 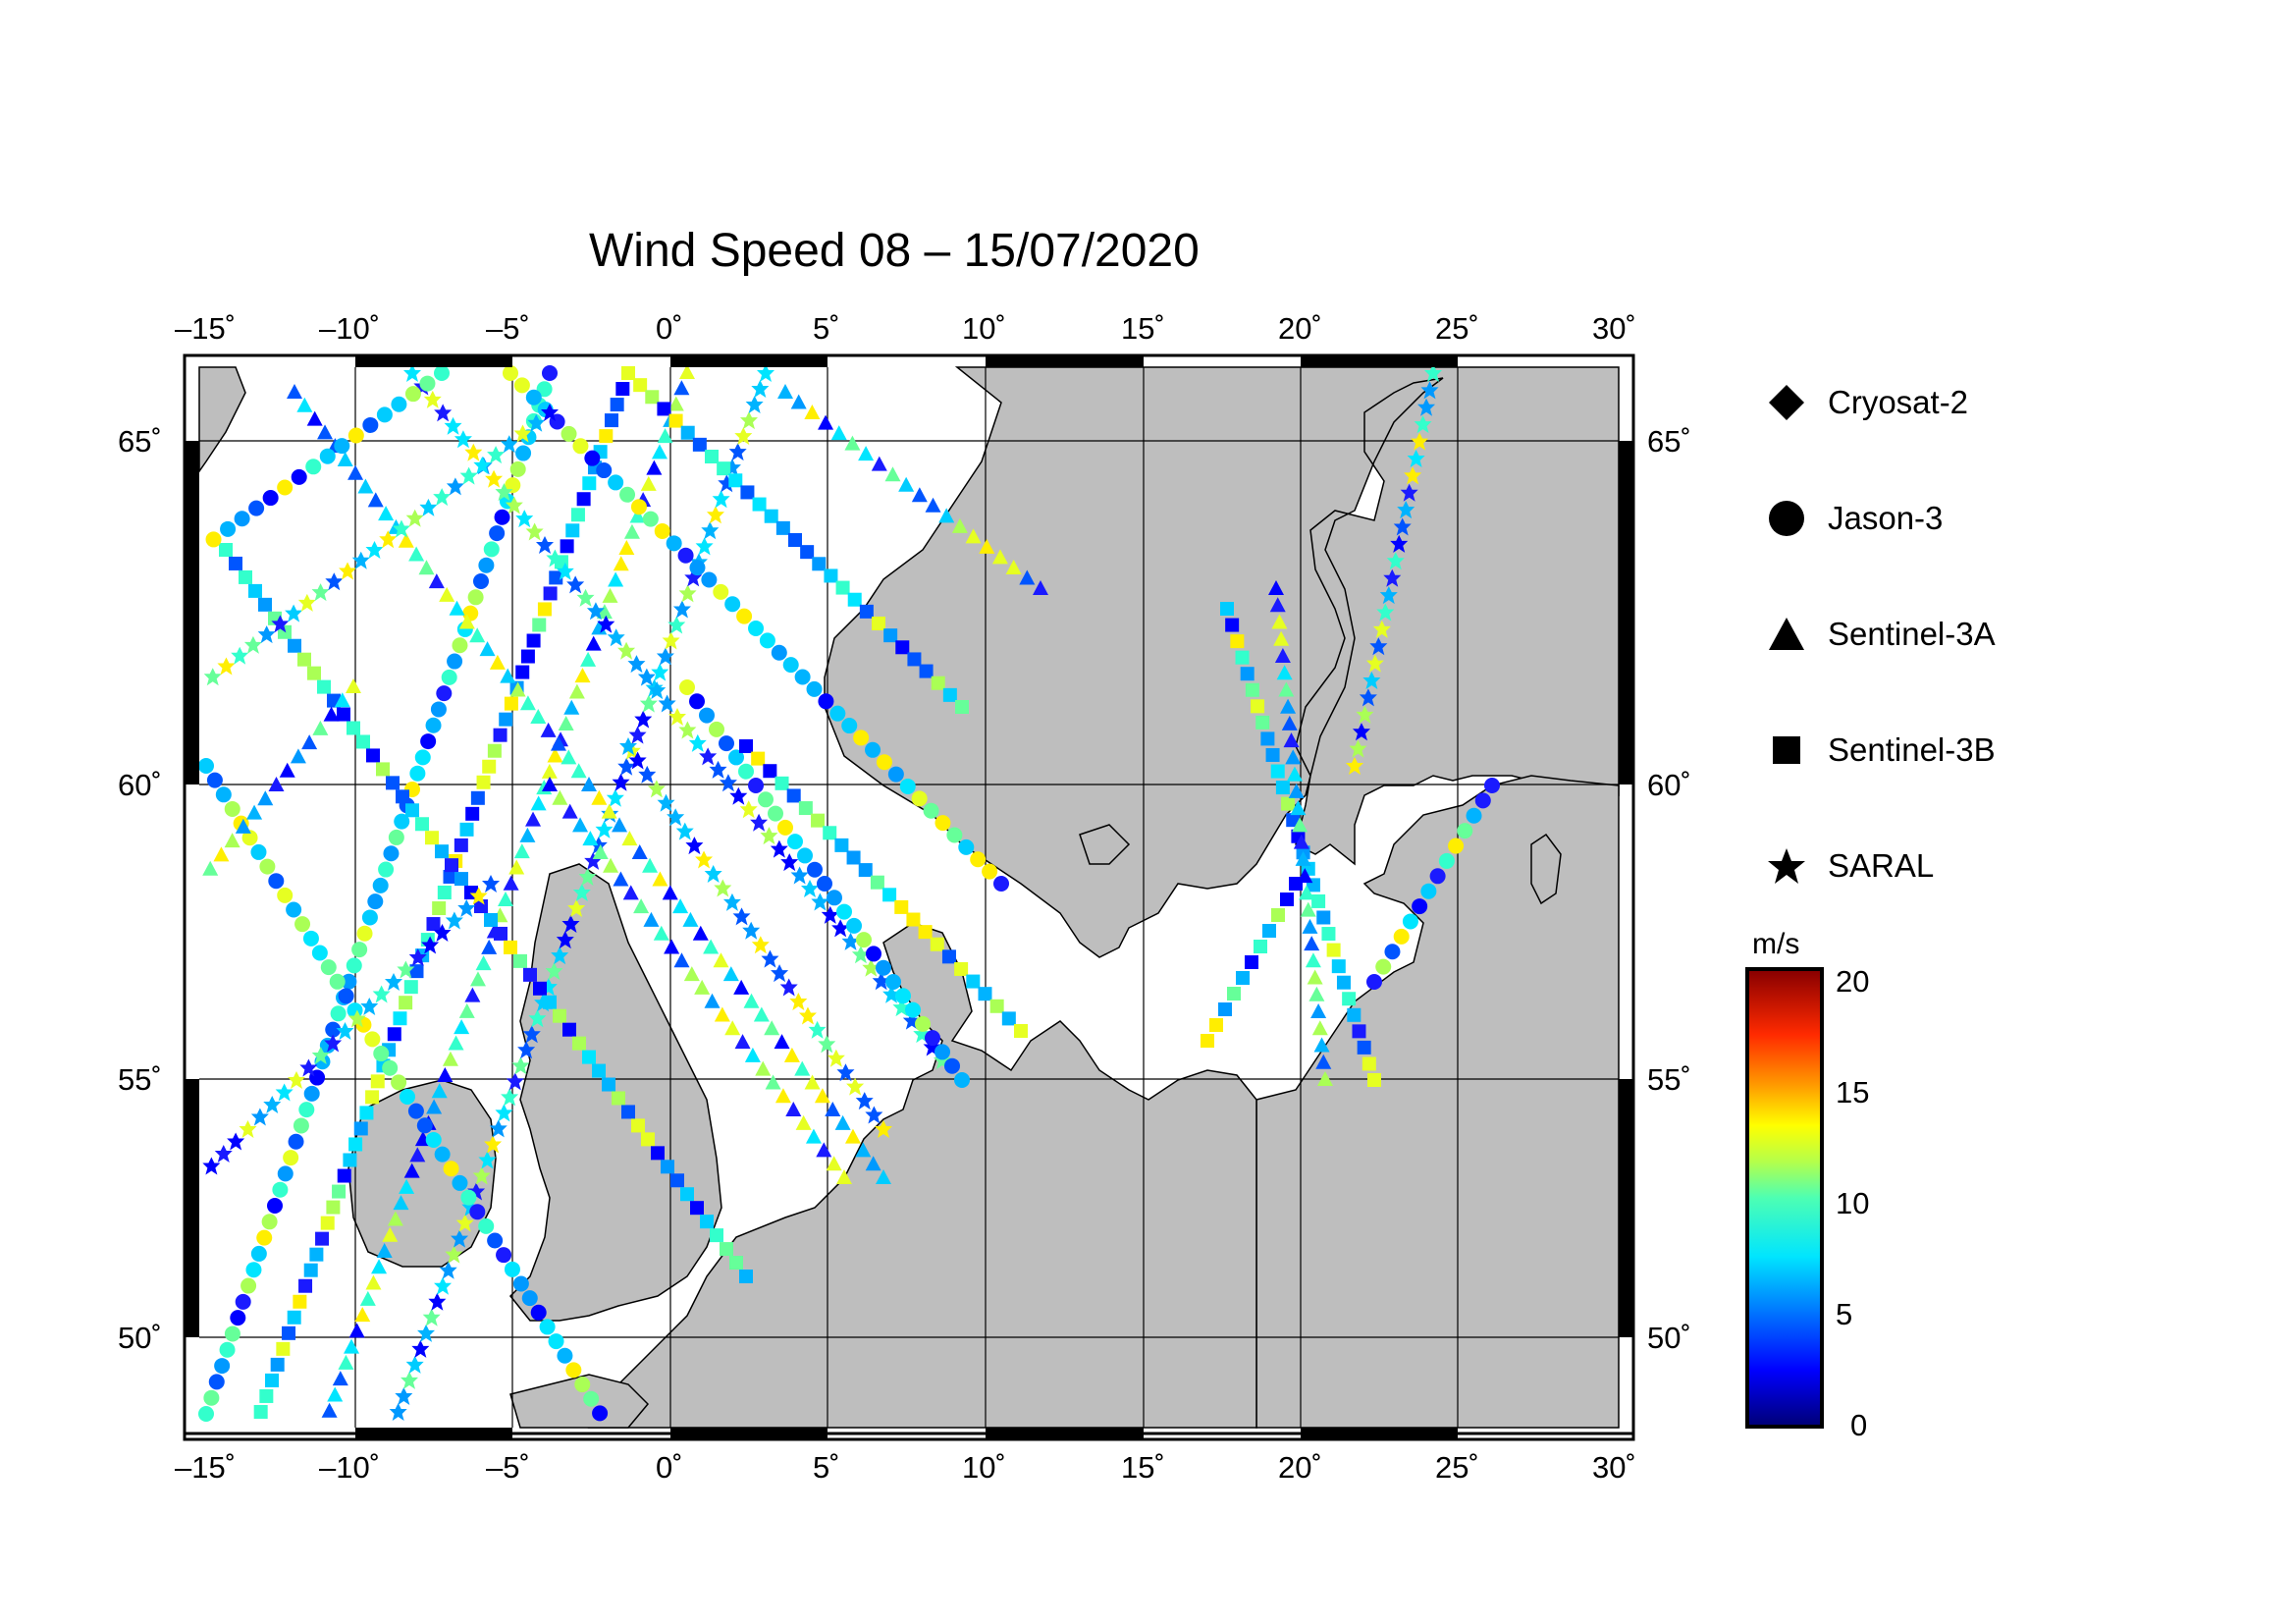 What do you see at coordinates (1614, 1467) in the screenshot?
I see `svg-text: 30˚` at bounding box center [1614, 1467].